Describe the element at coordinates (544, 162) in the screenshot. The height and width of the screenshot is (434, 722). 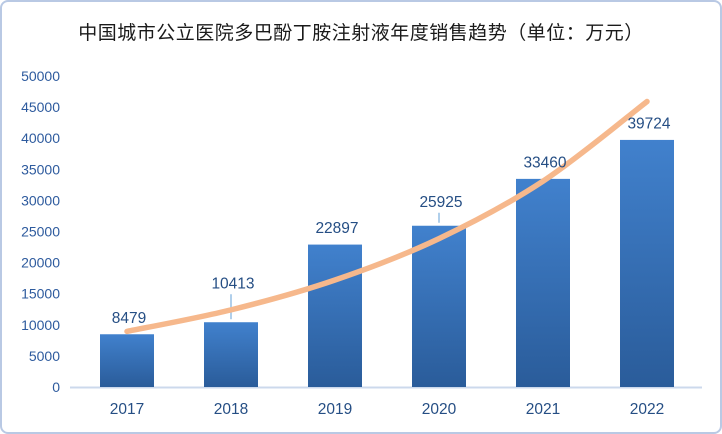
I see `bar-value-label: 33460` at that location.